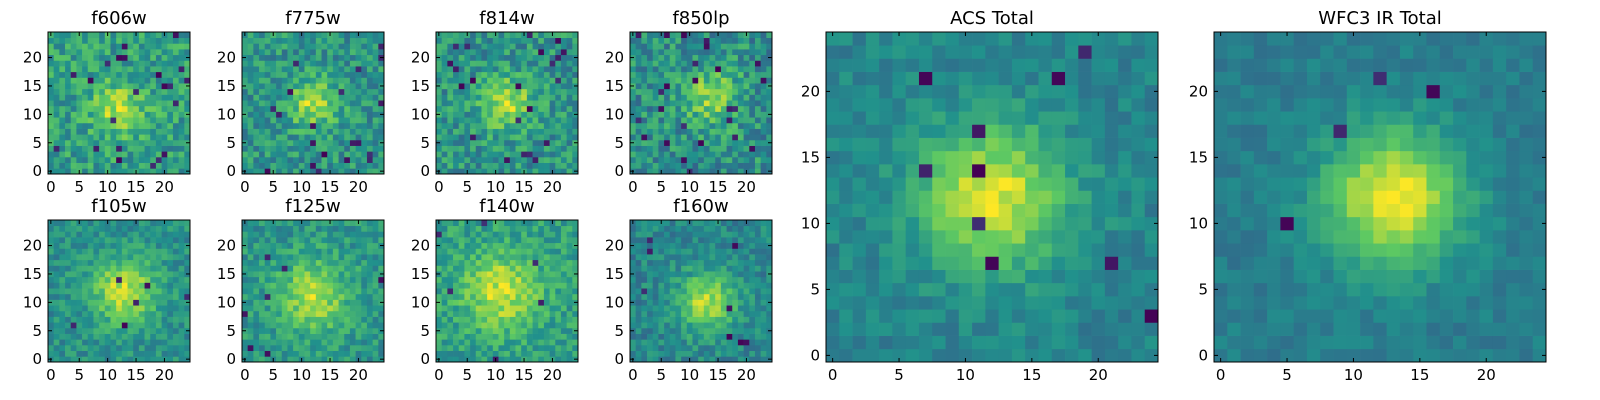 This screenshot has width=1600, height=400. Describe the element at coordinates (32, 274) in the screenshot. I see `y-tick-label: 15` at that location.